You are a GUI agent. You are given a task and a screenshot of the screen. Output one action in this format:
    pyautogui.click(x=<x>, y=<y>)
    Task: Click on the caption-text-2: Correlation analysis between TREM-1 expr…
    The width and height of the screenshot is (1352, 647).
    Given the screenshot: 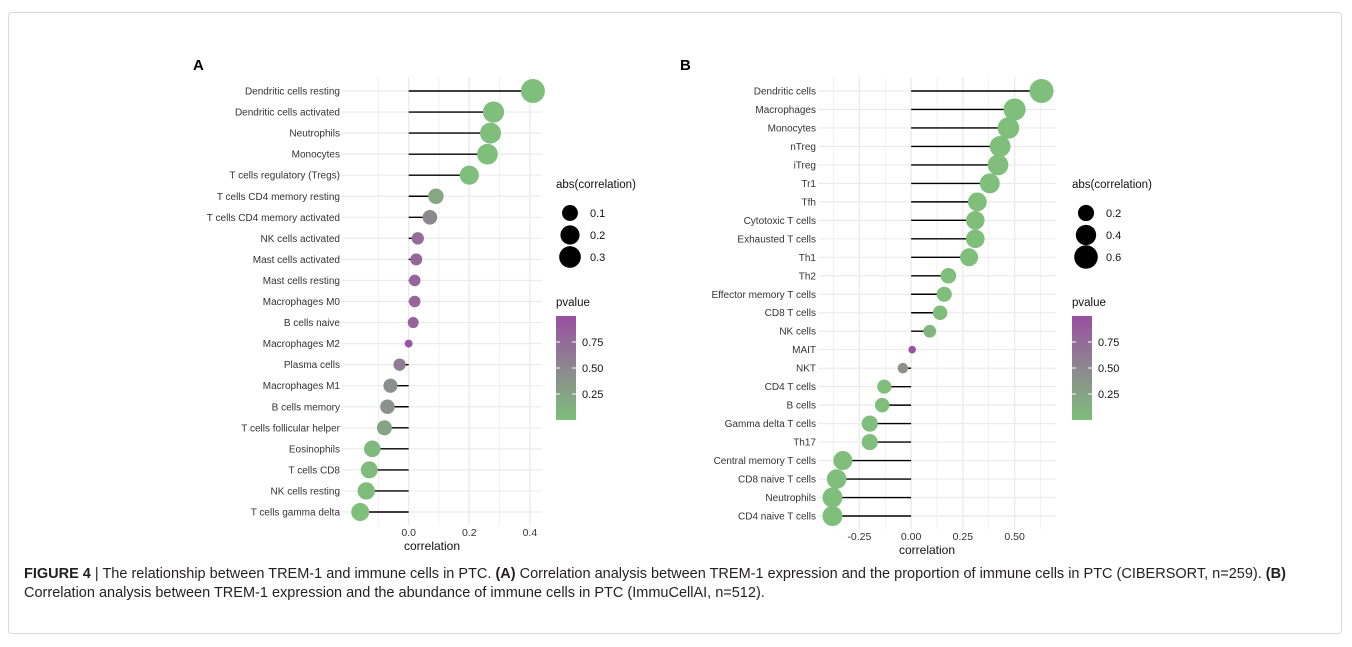 What is the action you would take?
    pyautogui.click(x=890, y=574)
    